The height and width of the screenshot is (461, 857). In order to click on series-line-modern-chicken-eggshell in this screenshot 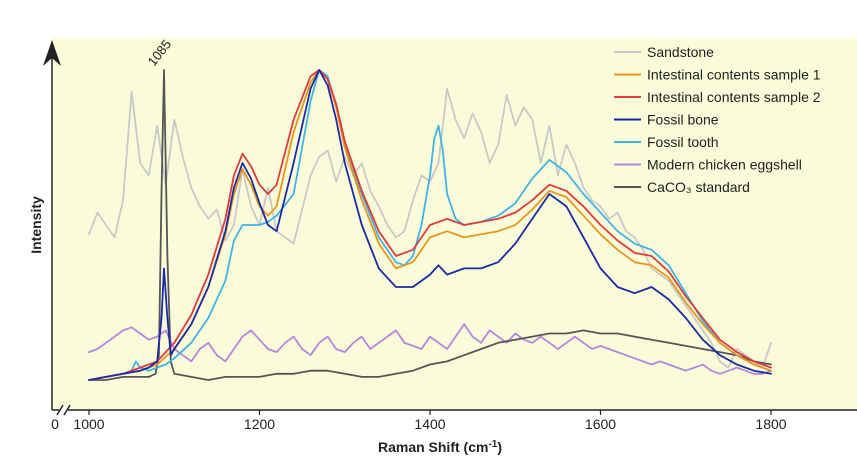, I will do `click(430, 349)`.